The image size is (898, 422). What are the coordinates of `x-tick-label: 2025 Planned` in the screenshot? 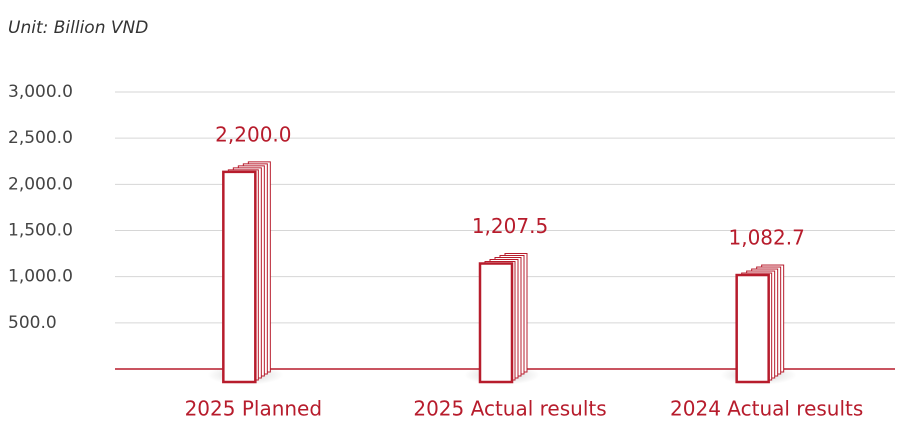 It's located at (253, 409).